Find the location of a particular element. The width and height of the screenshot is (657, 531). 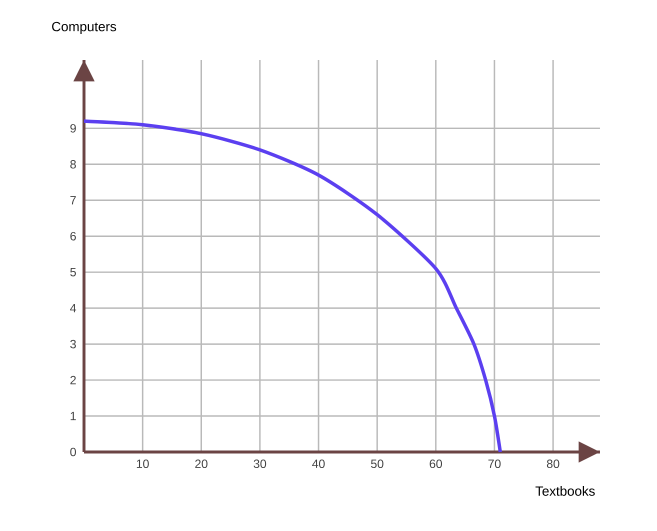

x-tick-label: 30 is located at coordinates (260, 464).